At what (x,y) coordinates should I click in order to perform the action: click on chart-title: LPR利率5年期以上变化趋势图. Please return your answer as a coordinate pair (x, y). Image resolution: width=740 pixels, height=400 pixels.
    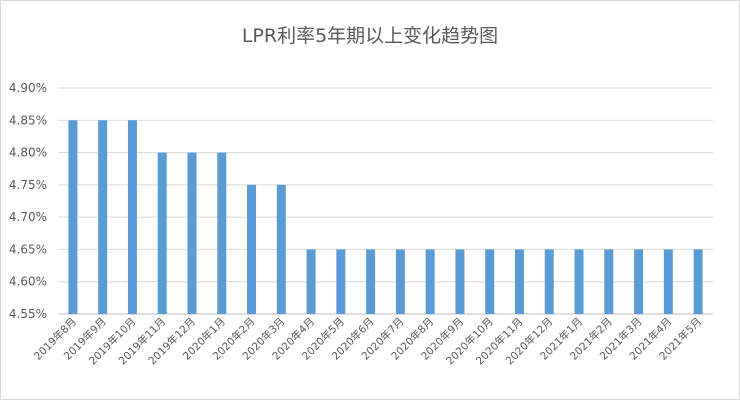
    Looking at the image, I should click on (370, 36).